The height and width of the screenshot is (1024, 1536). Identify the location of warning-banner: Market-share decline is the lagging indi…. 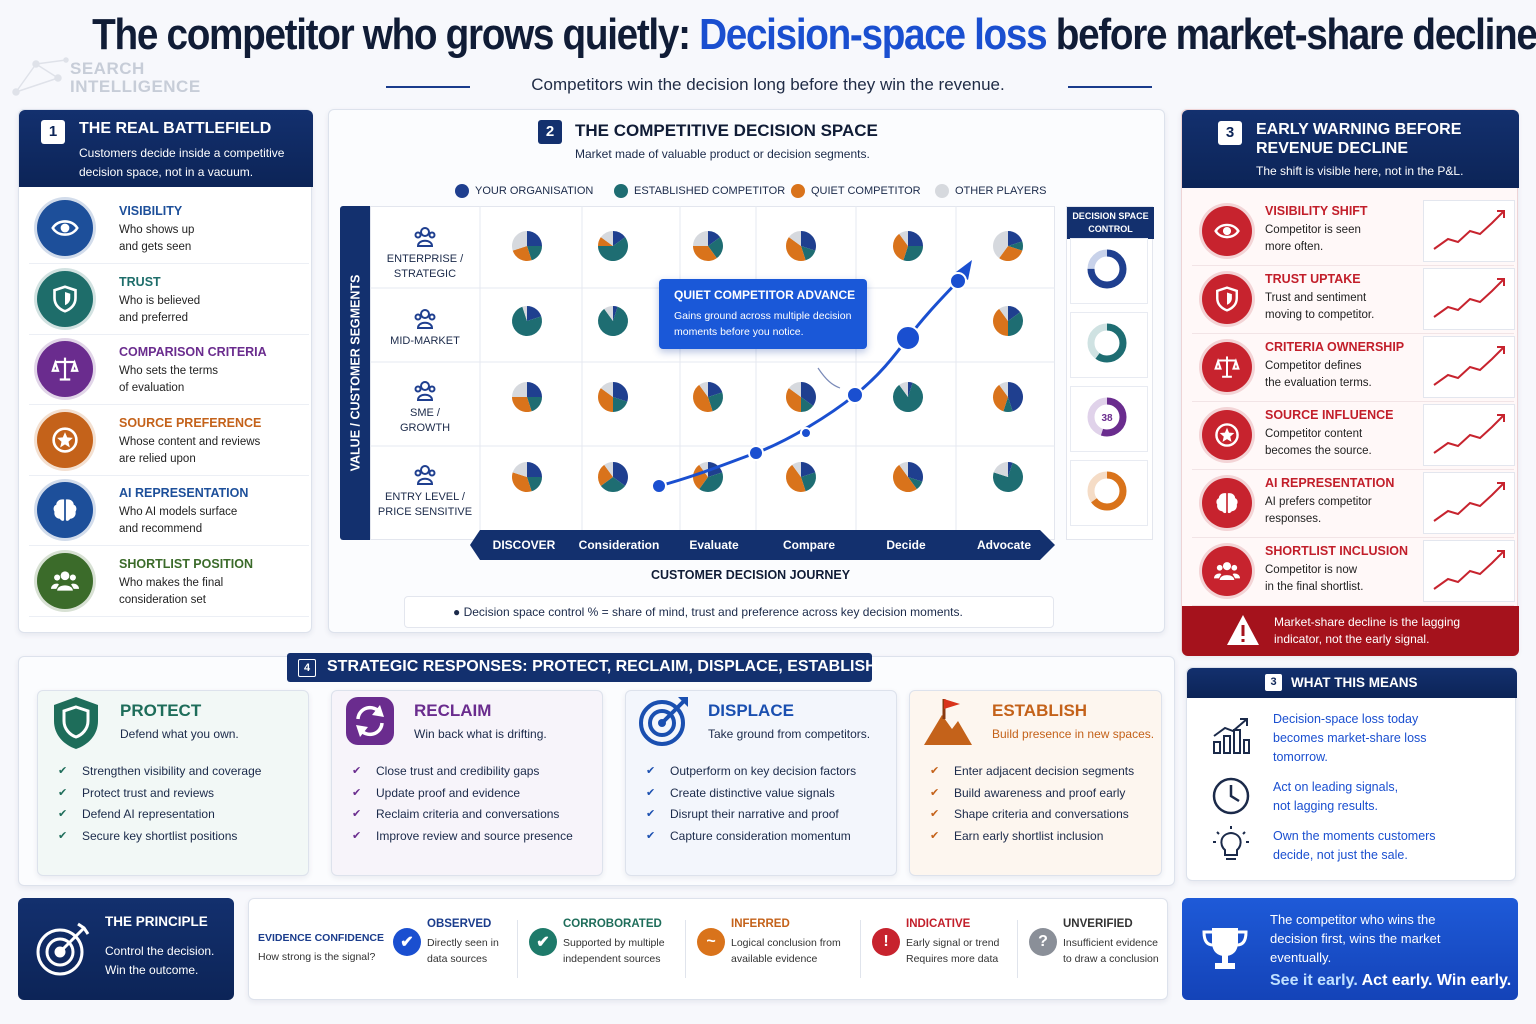
(1350, 631).